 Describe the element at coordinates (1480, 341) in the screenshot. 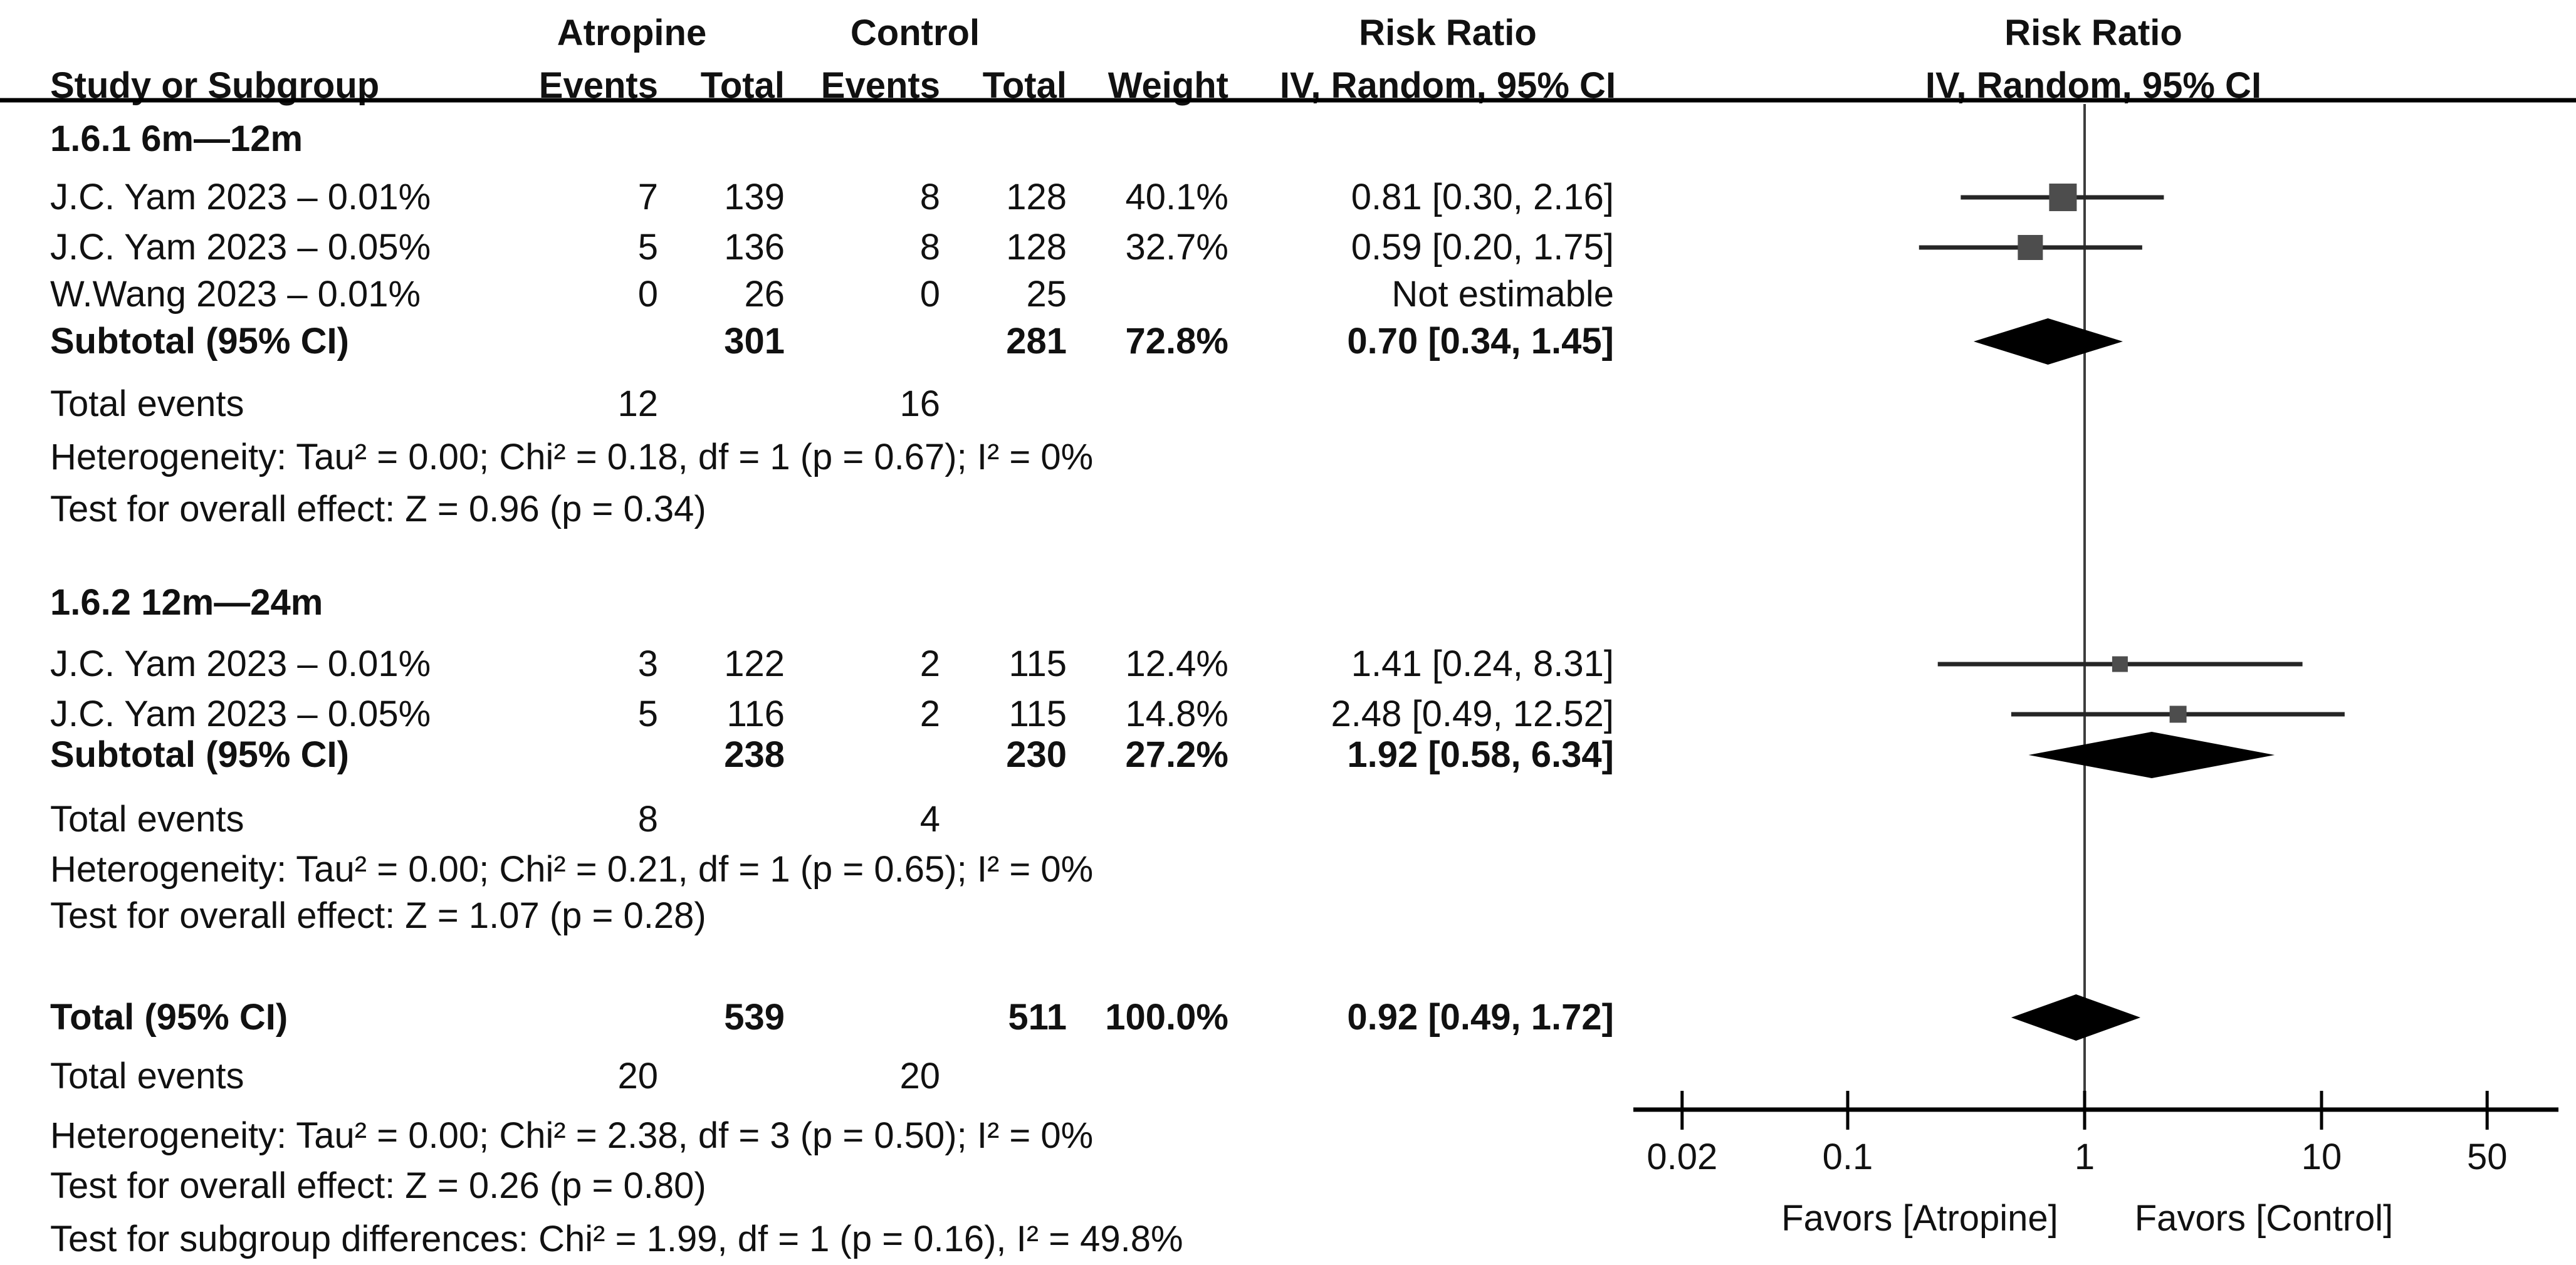

I see `row-4-subtotal-ci-text: 0.70 [0.34, 1.45]` at that location.